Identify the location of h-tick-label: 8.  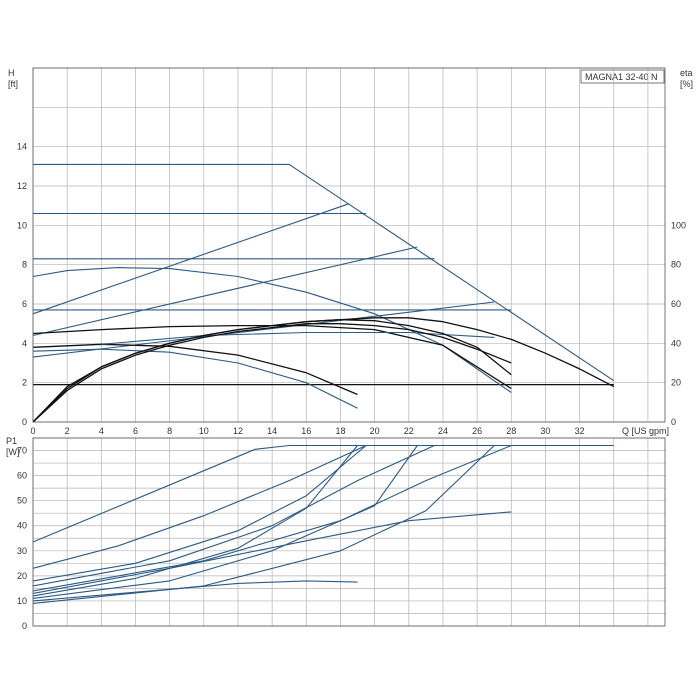
(24, 265).